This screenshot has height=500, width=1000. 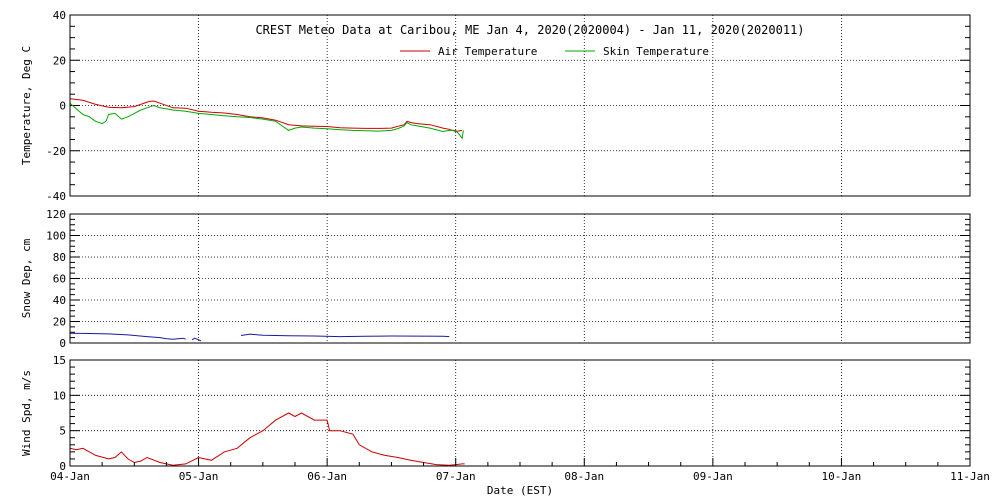 I want to click on y-tick-label: 15, so click(x=59, y=360).